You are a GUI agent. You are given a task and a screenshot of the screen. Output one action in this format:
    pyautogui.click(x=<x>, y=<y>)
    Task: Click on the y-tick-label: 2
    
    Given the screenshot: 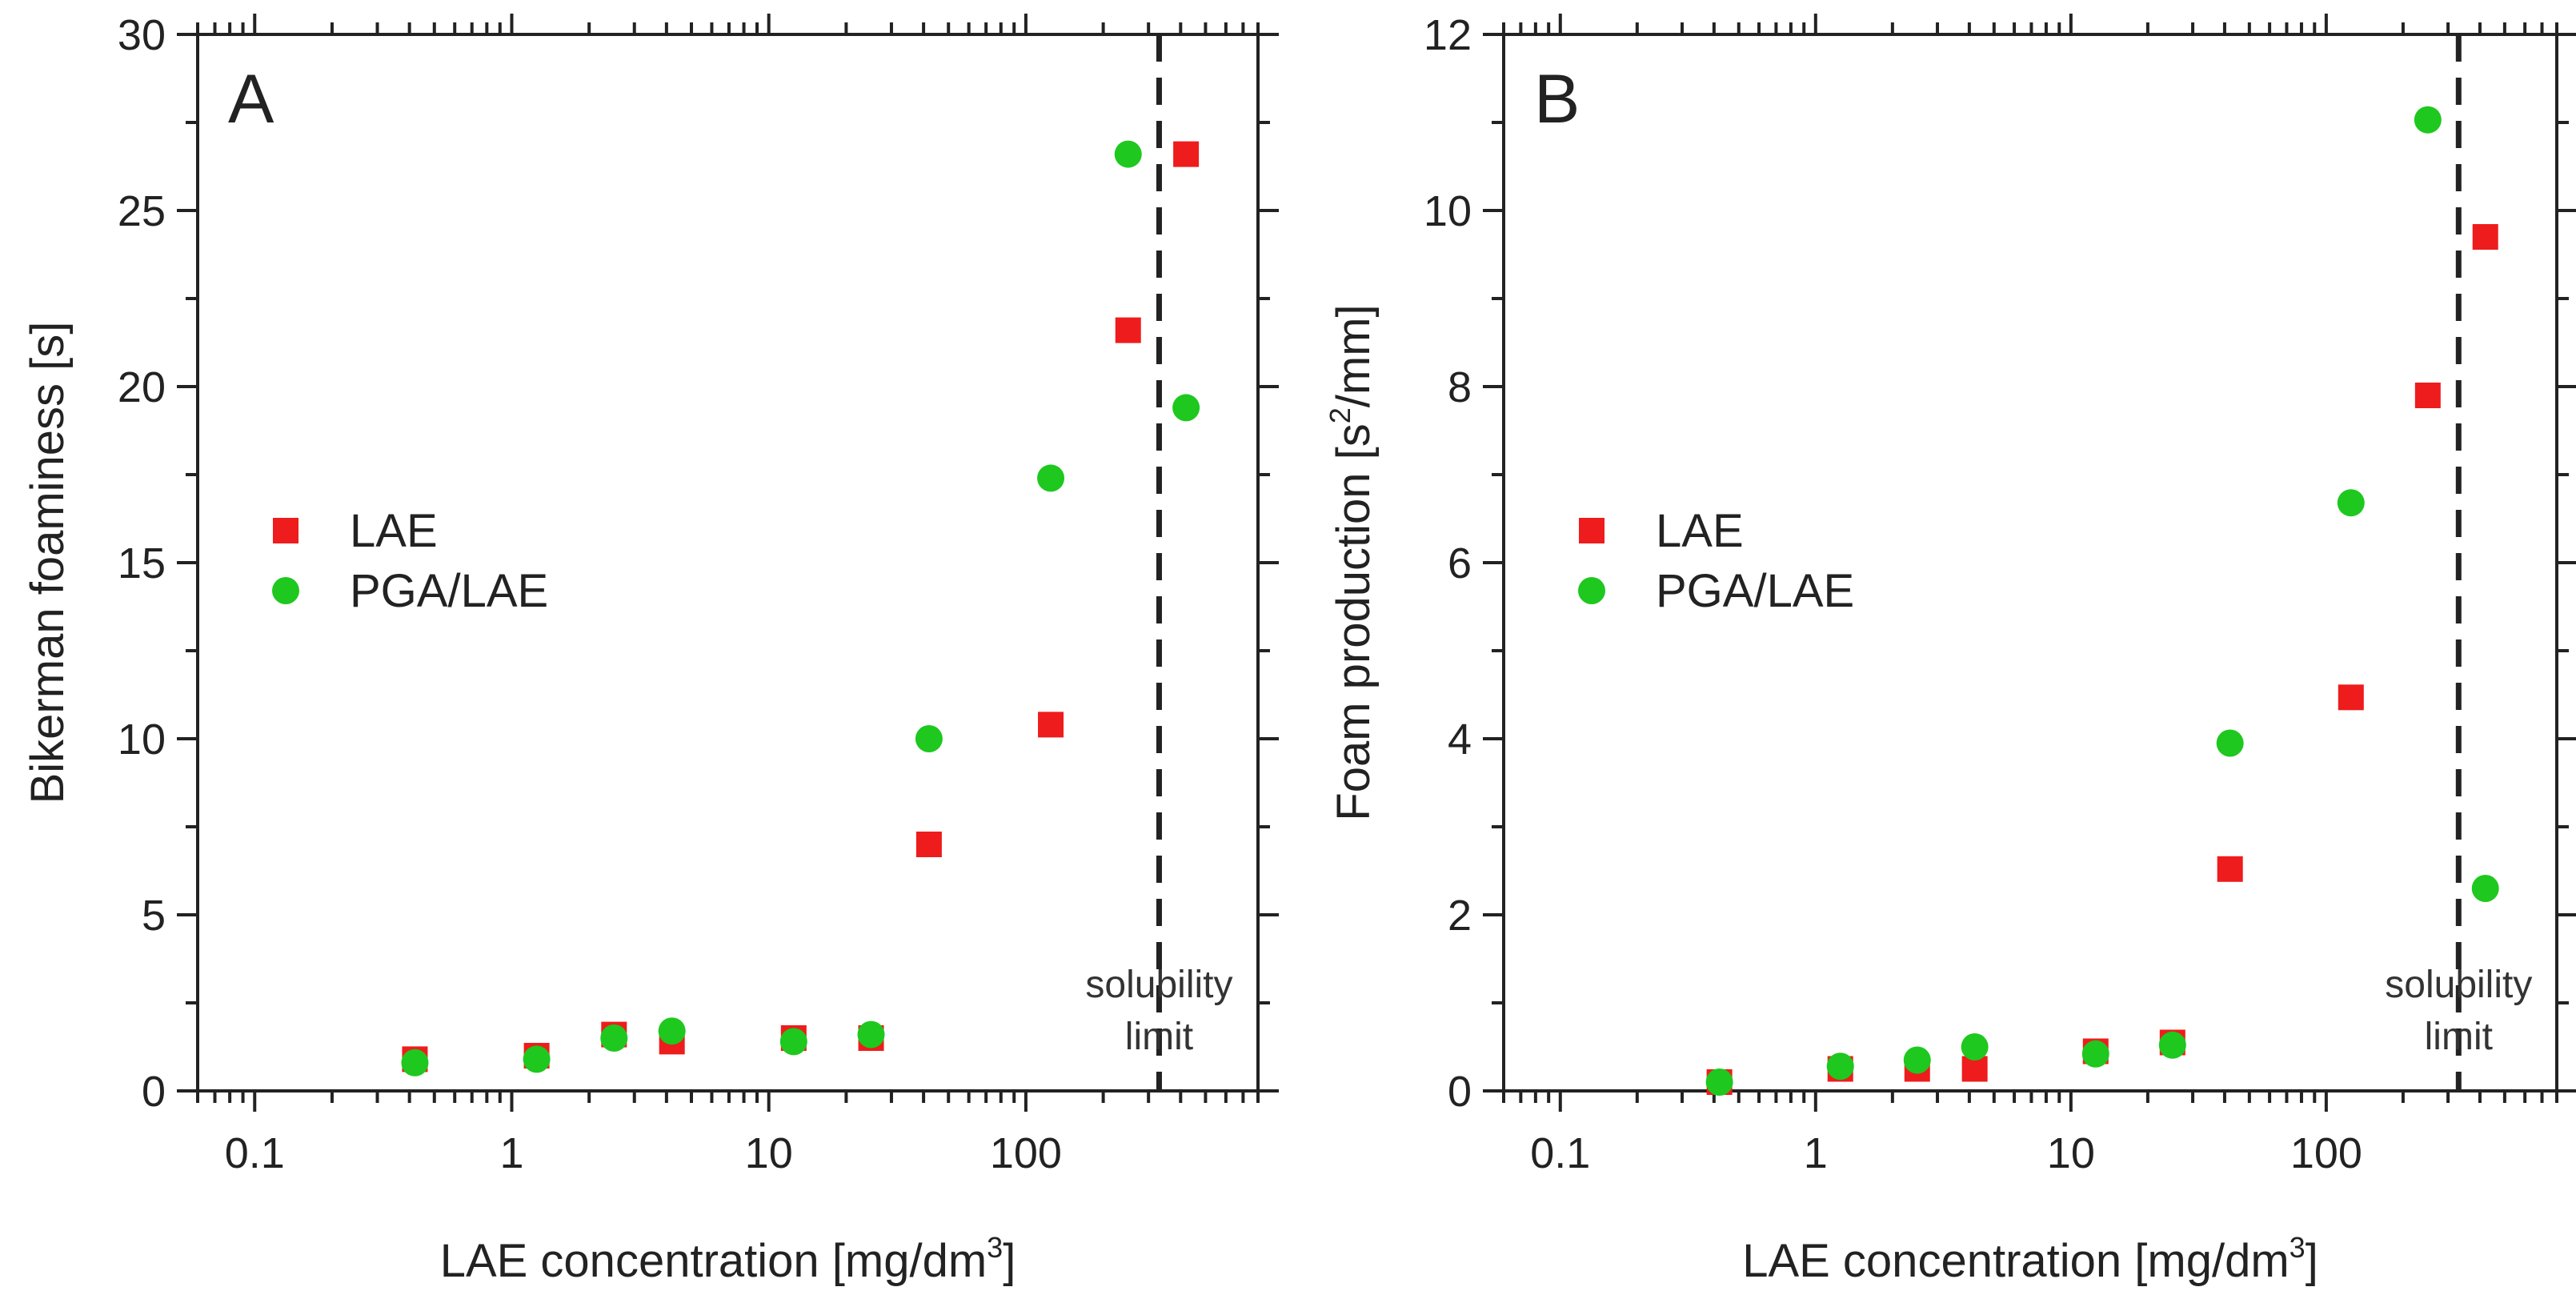 What is the action you would take?
    pyautogui.click(x=1460, y=916)
    